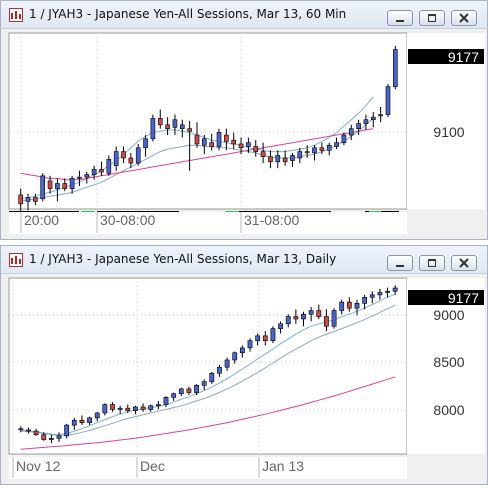 The width and height of the screenshot is (488, 488). Describe the element at coordinates (463, 298) in the screenshot. I see `last-price-label: 9177` at that location.